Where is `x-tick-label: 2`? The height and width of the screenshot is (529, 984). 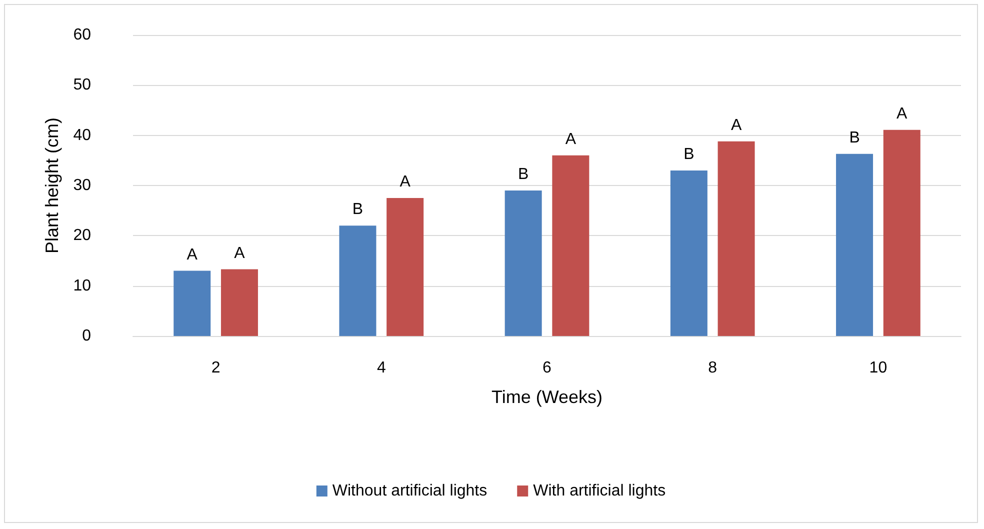 x-tick-label: 2 is located at coordinates (215, 368).